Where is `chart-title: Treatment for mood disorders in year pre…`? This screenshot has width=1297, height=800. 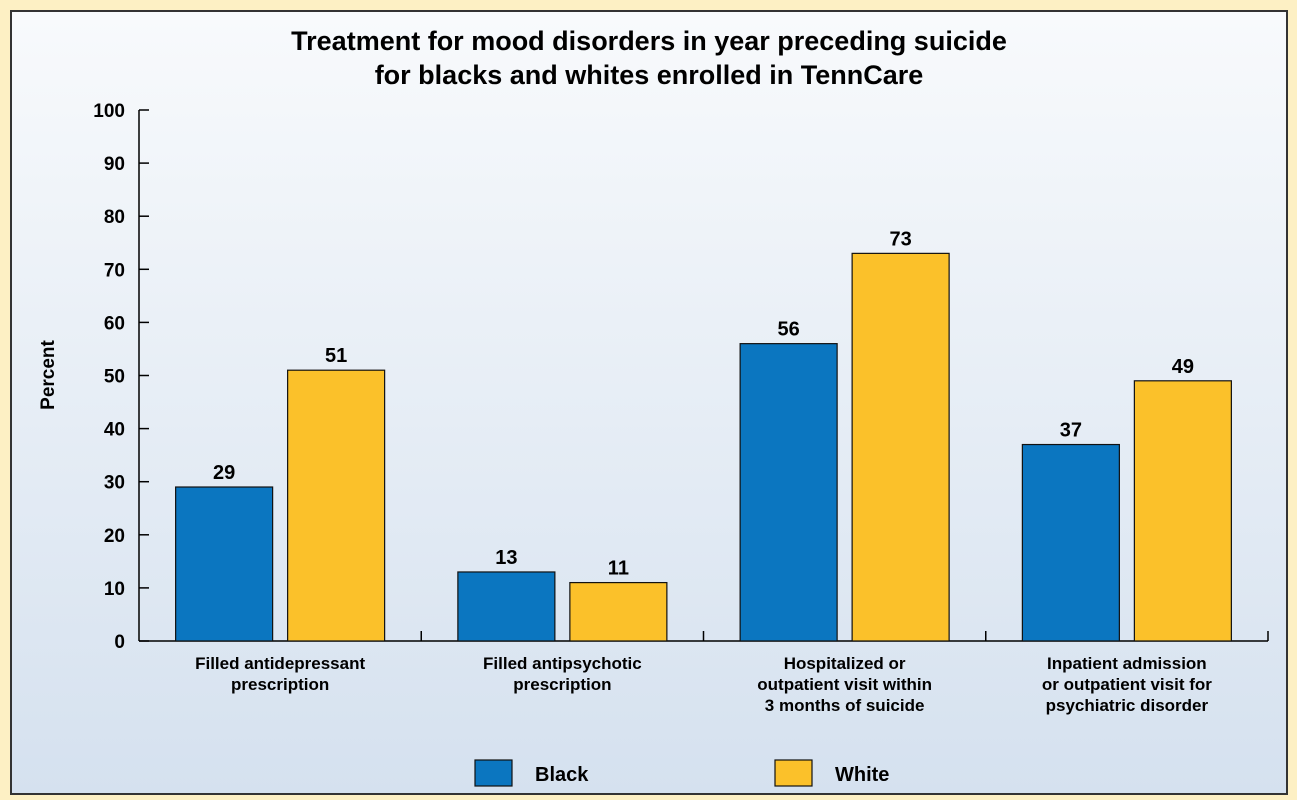 chart-title: Treatment for mood disorders in year pre… is located at coordinates (649, 58).